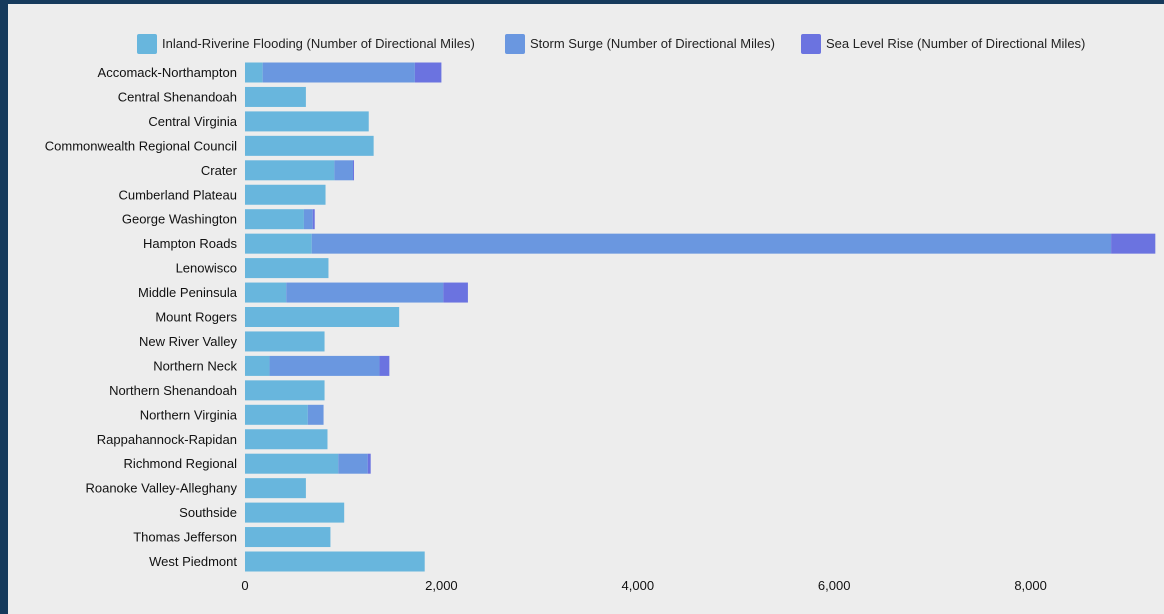 This screenshot has height=614, width=1164. Describe the element at coordinates (173, 390) in the screenshot. I see `category-label: Northern Shenandoah` at that location.